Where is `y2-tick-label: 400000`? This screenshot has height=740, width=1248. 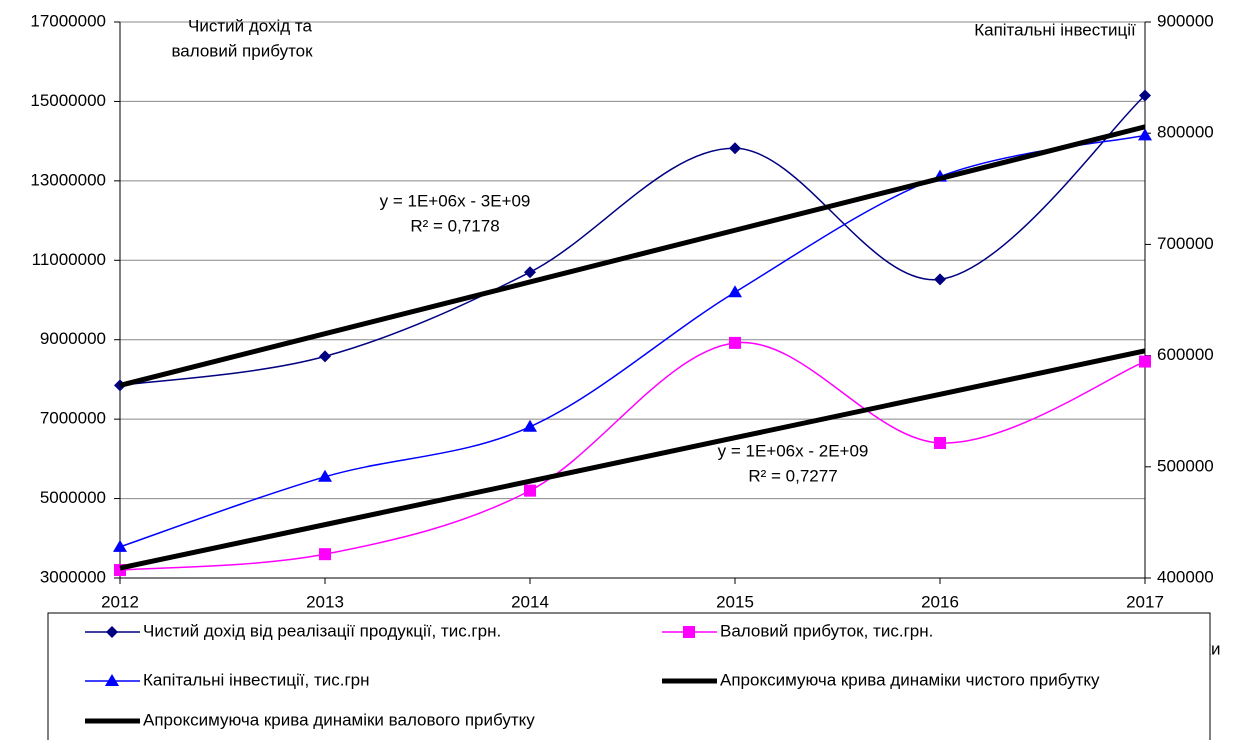
y2-tick-label: 400000 is located at coordinates (1185, 576).